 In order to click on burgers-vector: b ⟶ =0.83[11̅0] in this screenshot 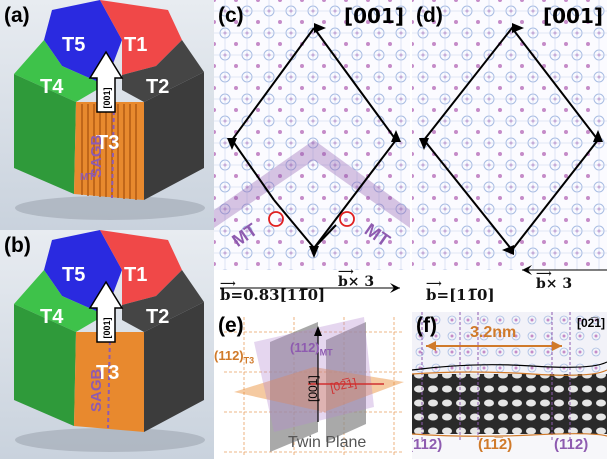, I will do `click(273, 290)`.